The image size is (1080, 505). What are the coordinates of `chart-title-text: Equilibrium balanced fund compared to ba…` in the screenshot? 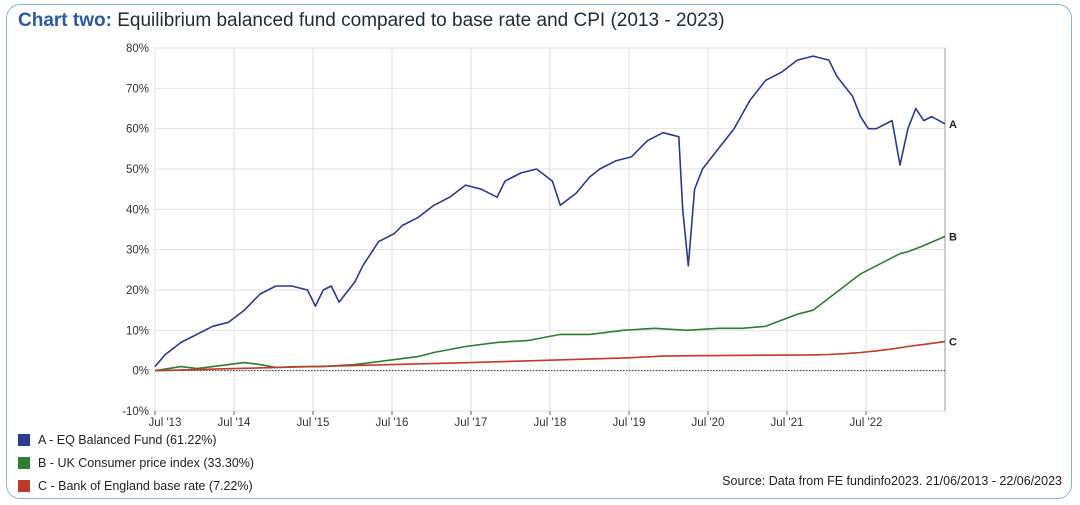 It's located at (421, 20).